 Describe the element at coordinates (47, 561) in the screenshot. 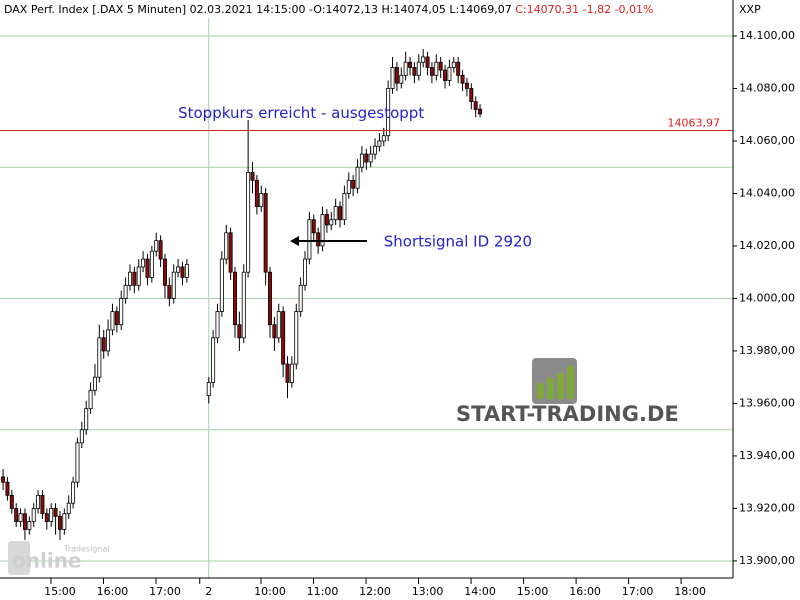

I see `watermark-text: online` at that location.